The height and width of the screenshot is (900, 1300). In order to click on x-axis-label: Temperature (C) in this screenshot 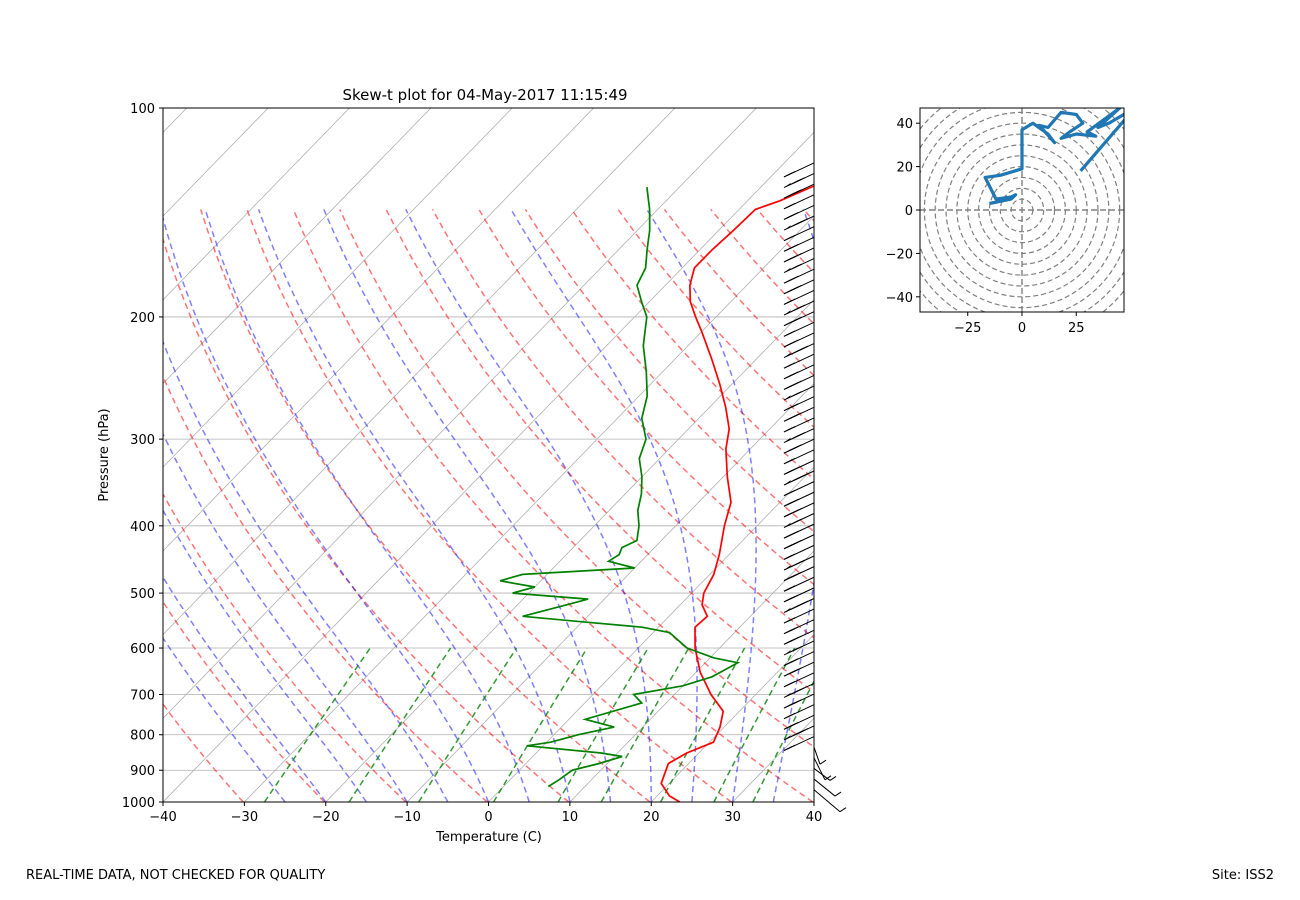, I will do `click(488, 837)`.